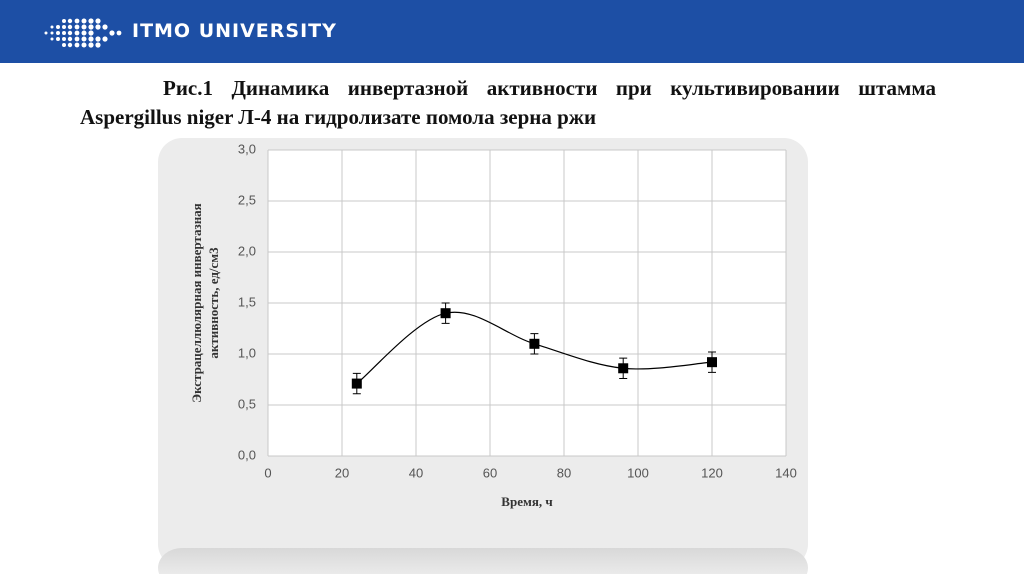  I want to click on x-tick-label: 60, so click(490, 472).